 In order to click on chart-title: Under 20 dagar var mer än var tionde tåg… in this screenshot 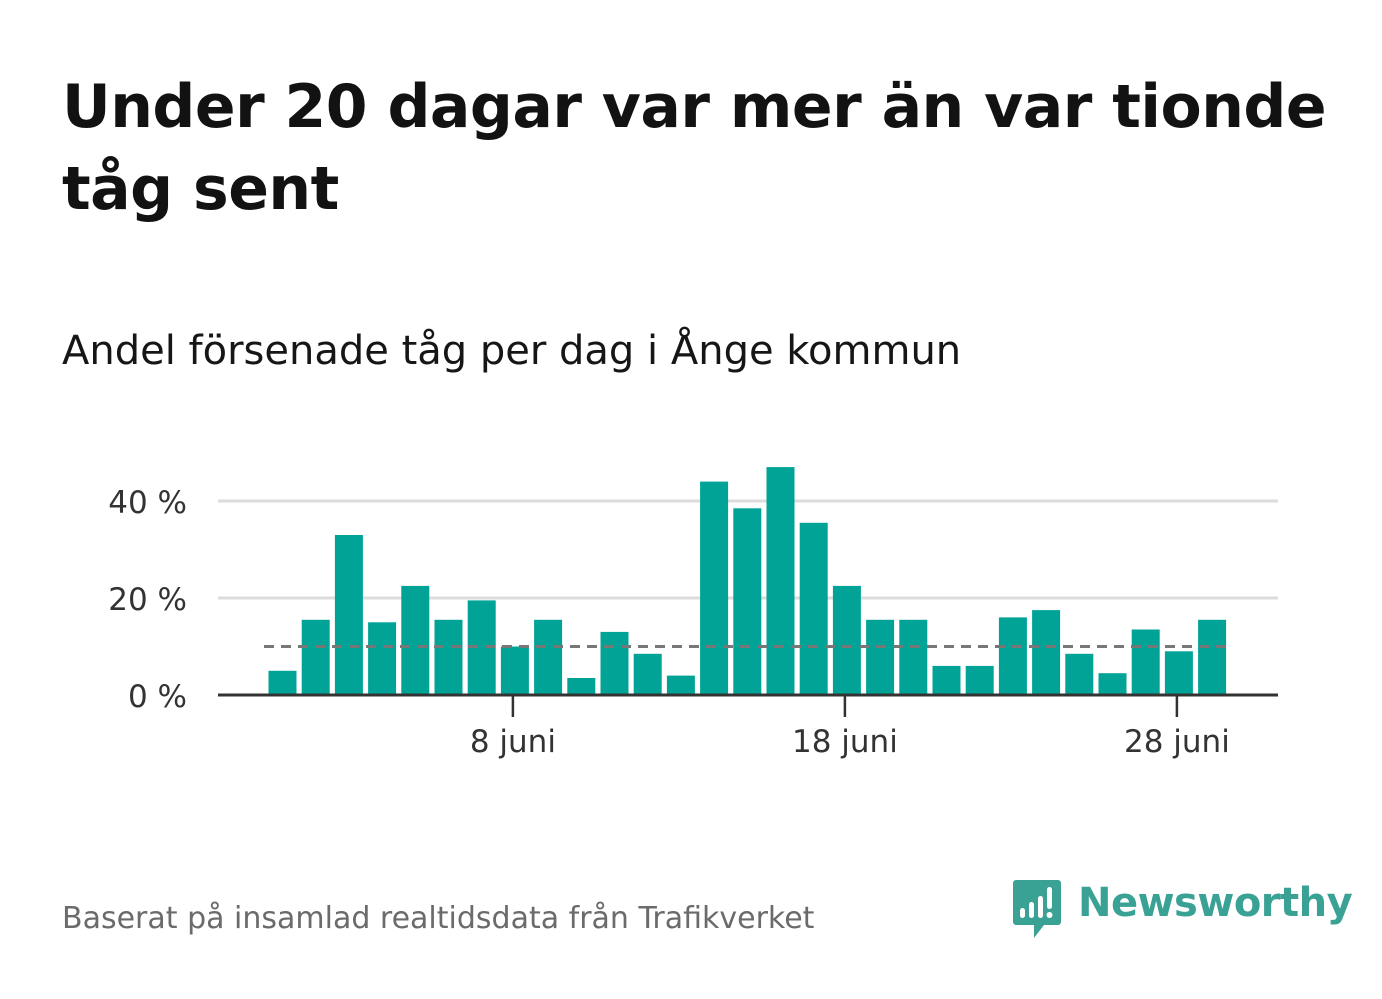, I will do `click(694, 148)`.